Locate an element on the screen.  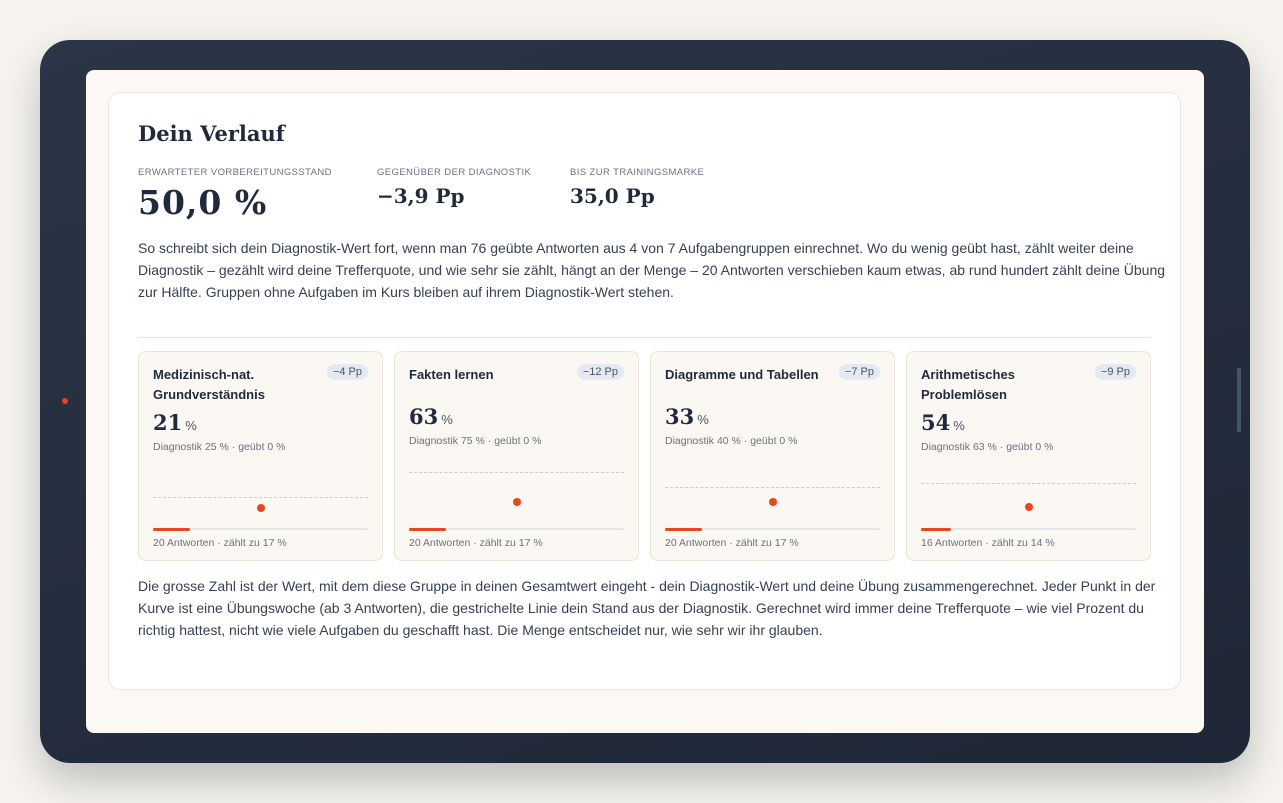
divider is located at coordinates (644, 337).